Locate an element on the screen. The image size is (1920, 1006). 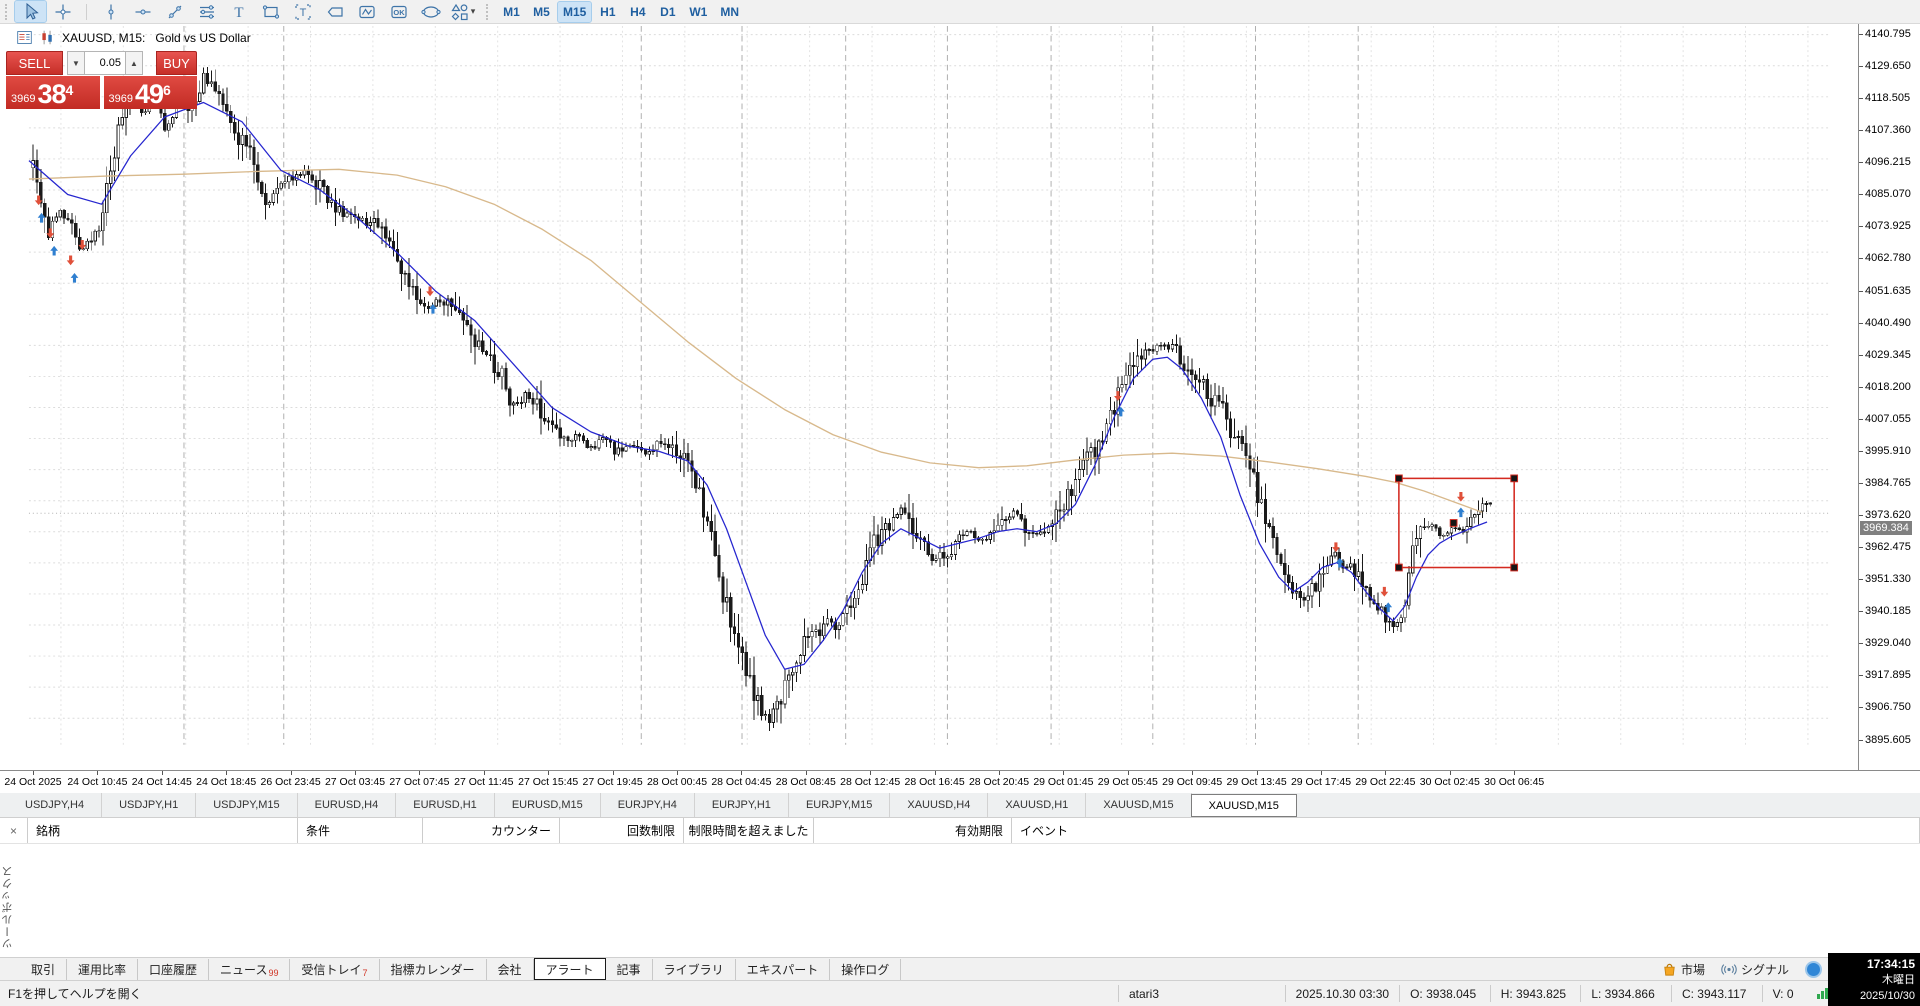
rectangle-icon is located at coordinates (270, 11).